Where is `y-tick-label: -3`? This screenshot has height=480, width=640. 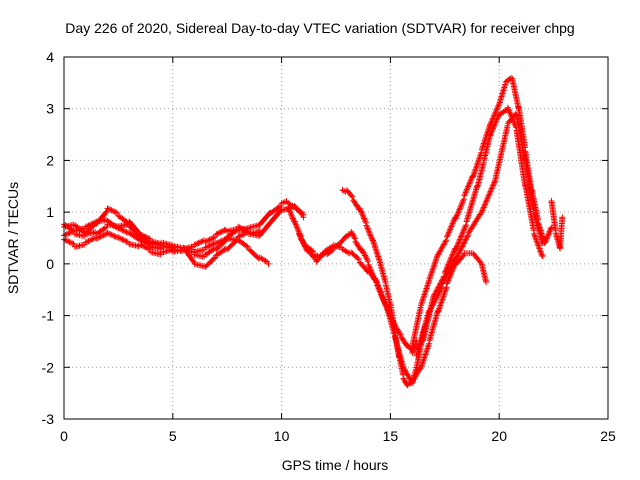 y-tick-label: -3 is located at coordinates (48, 419).